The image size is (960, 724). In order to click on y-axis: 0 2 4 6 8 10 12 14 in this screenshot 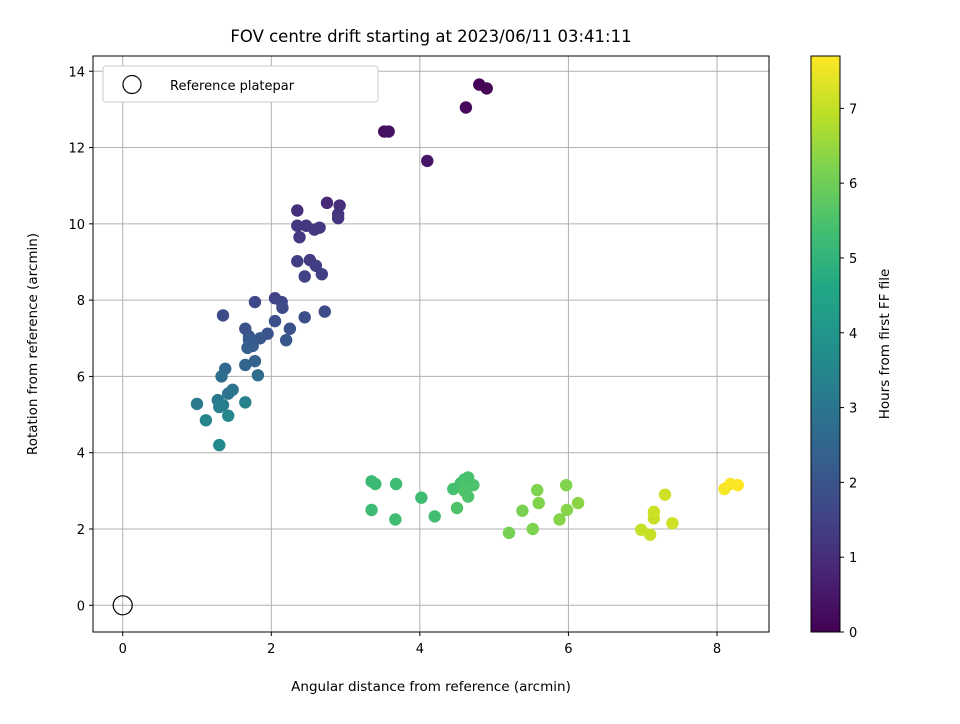, I will do `click(80, 339)`.